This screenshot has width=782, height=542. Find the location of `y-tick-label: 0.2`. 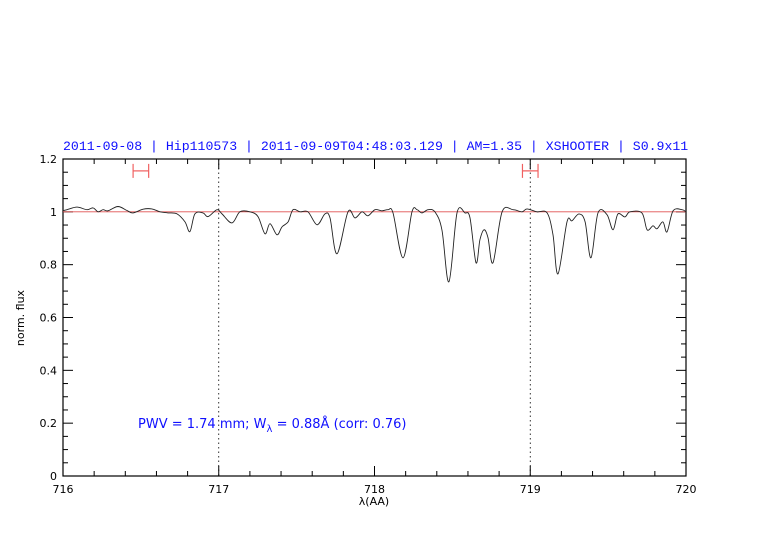

y-tick-label: 0.2 is located at coordinates (49, 423).